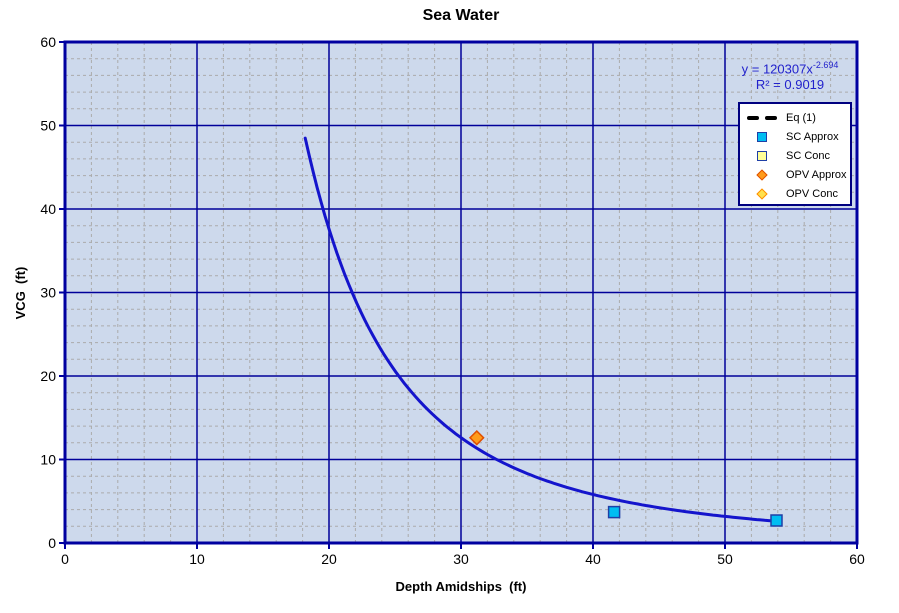  I want to click on x-axis-title: Depth Amidships (ft), so click(461, 586).